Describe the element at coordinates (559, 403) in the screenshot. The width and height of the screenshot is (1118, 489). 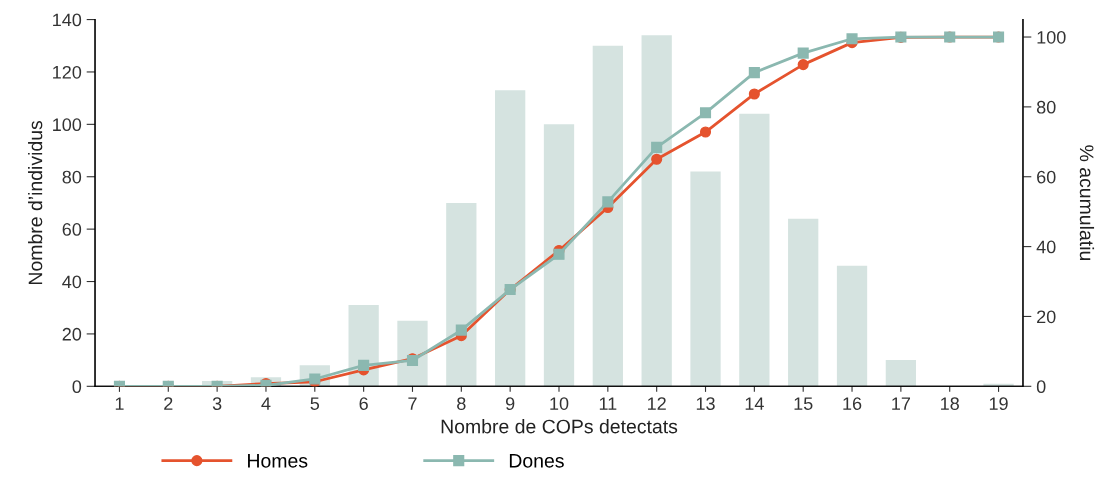
I see `x-tick-label: 10` at that location.